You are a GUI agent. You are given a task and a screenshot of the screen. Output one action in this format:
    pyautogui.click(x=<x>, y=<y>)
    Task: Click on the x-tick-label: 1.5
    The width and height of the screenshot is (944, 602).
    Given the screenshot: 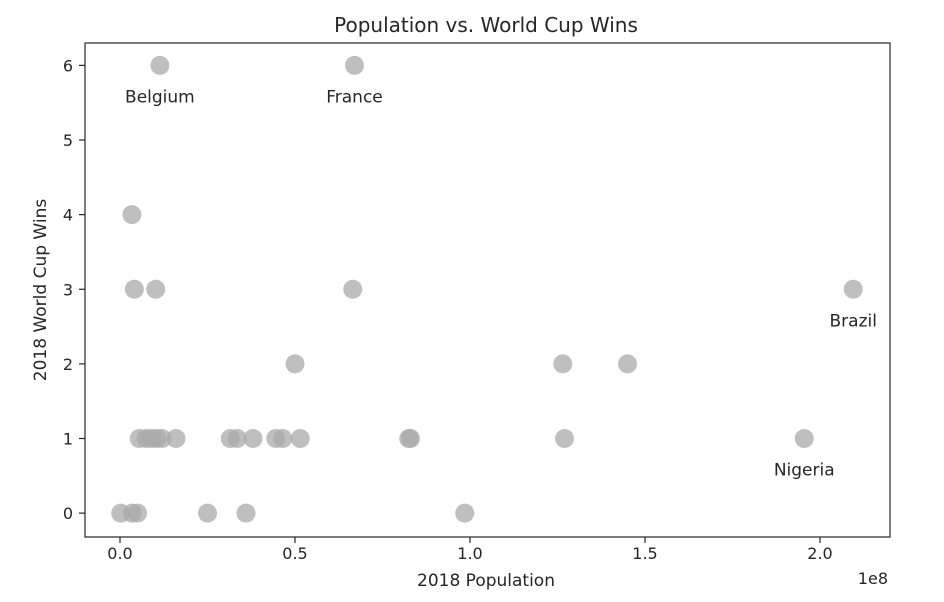 What is the action you would take?
    pyautogui.click(x=644, y=553)
    